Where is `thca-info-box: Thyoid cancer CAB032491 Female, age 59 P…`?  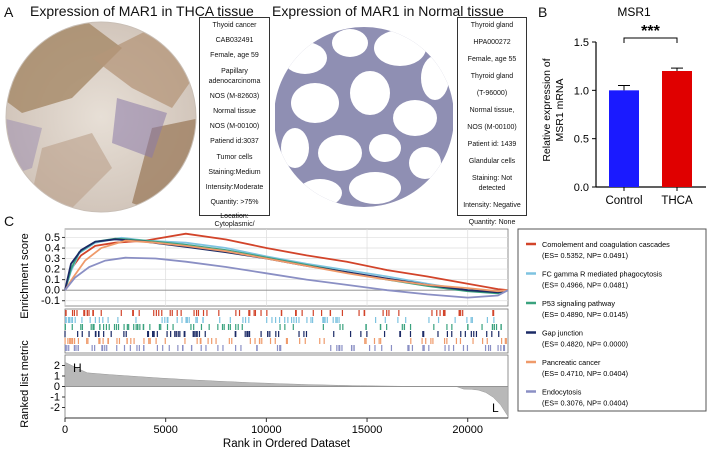 thca-info-box: Thyoid cancer CAB032491 Female, age 59 P… is located at coordinates (234, 126).